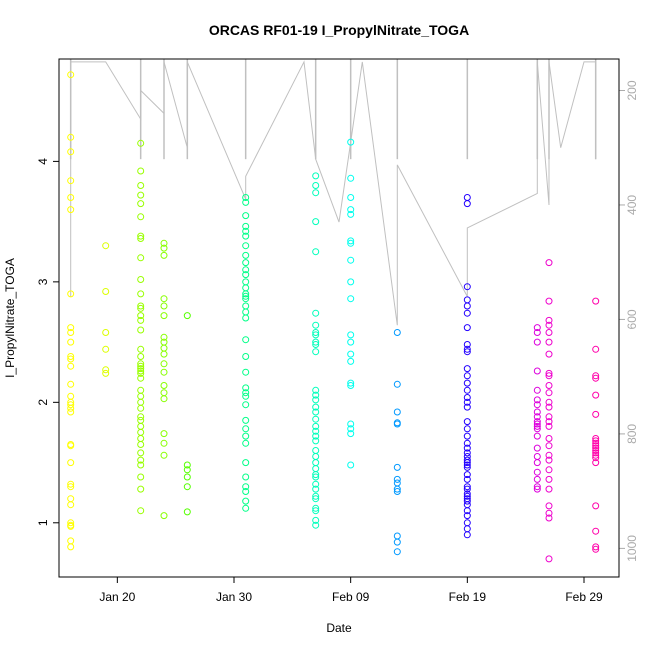 This screenshot has height=655, width=650. What do you see at coordinates (43, 522) in the screenshot?
I see `y-tick-label: 1` at bounding box center [43, 522].